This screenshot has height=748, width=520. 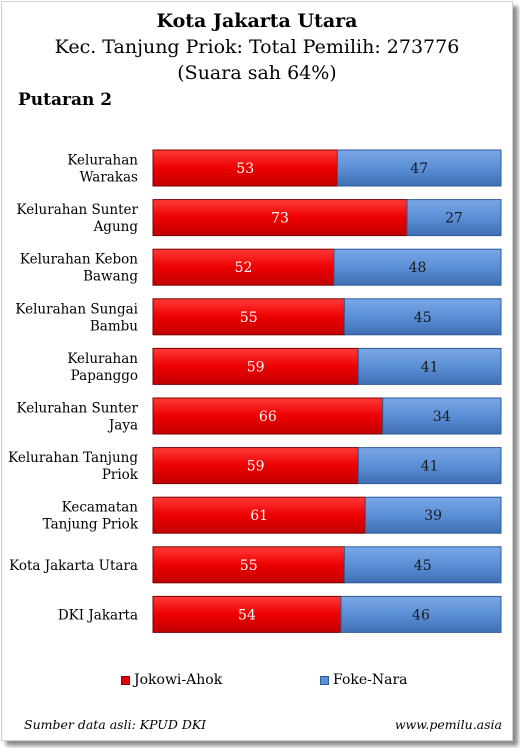 I want to click on legend-swatch-red, so click(x=125, y=680).